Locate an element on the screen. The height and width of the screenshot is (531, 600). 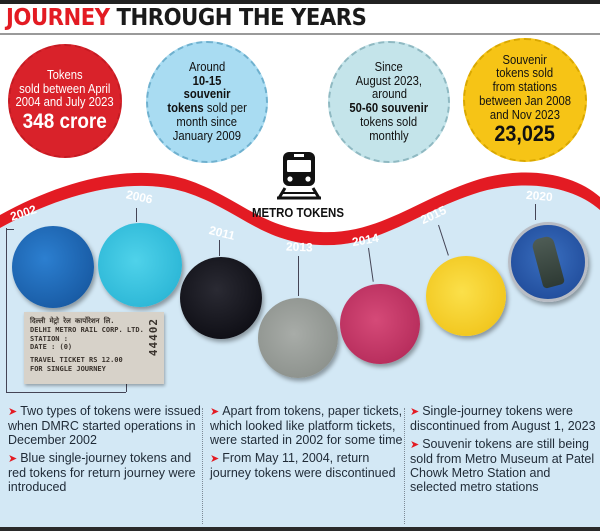
token-2006-light-blue is located at coordinates (140, 265).